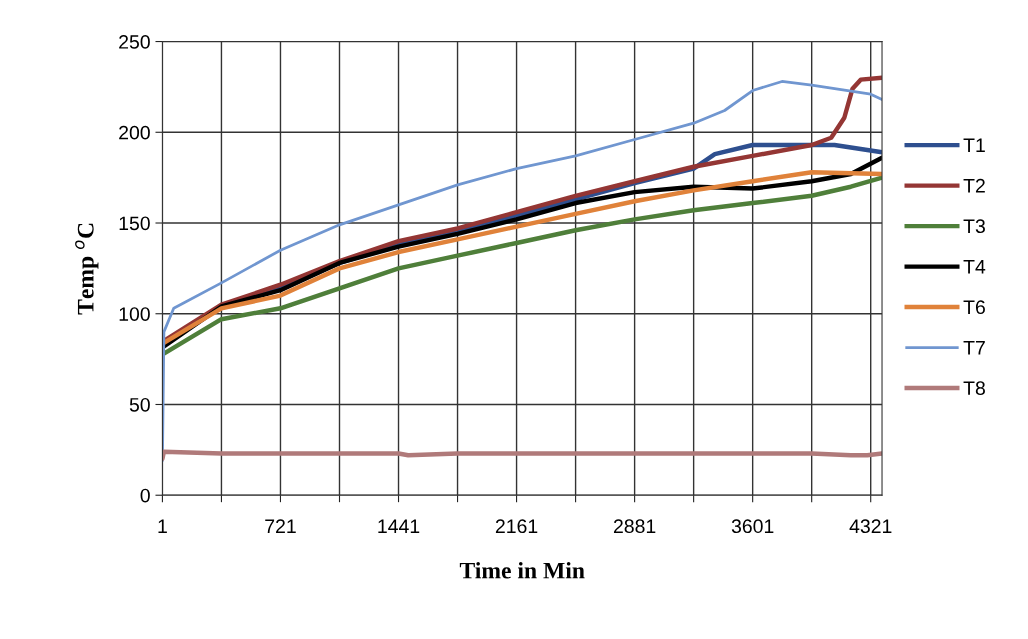  I want to click on legend-label: T3, so click(974, 226).